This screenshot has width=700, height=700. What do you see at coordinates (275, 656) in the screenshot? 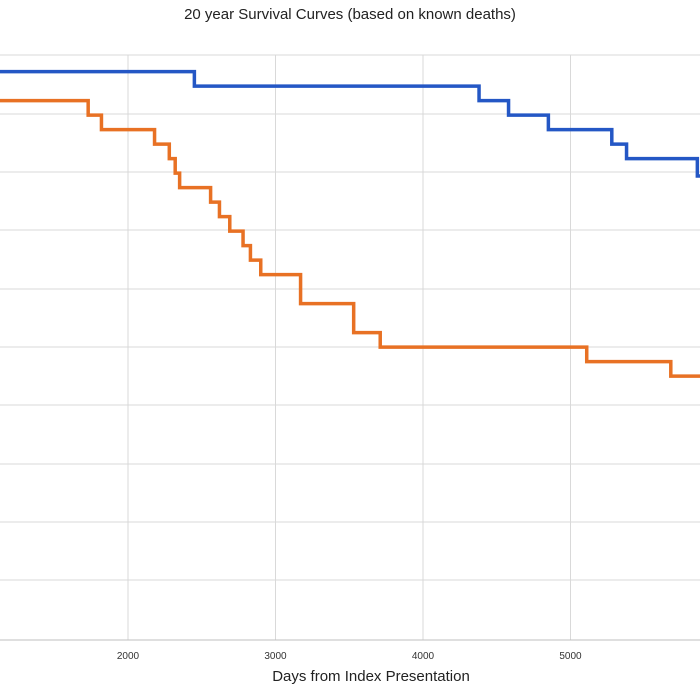
I see `x-tick-label: 3000` at bounding box center [275, 656].